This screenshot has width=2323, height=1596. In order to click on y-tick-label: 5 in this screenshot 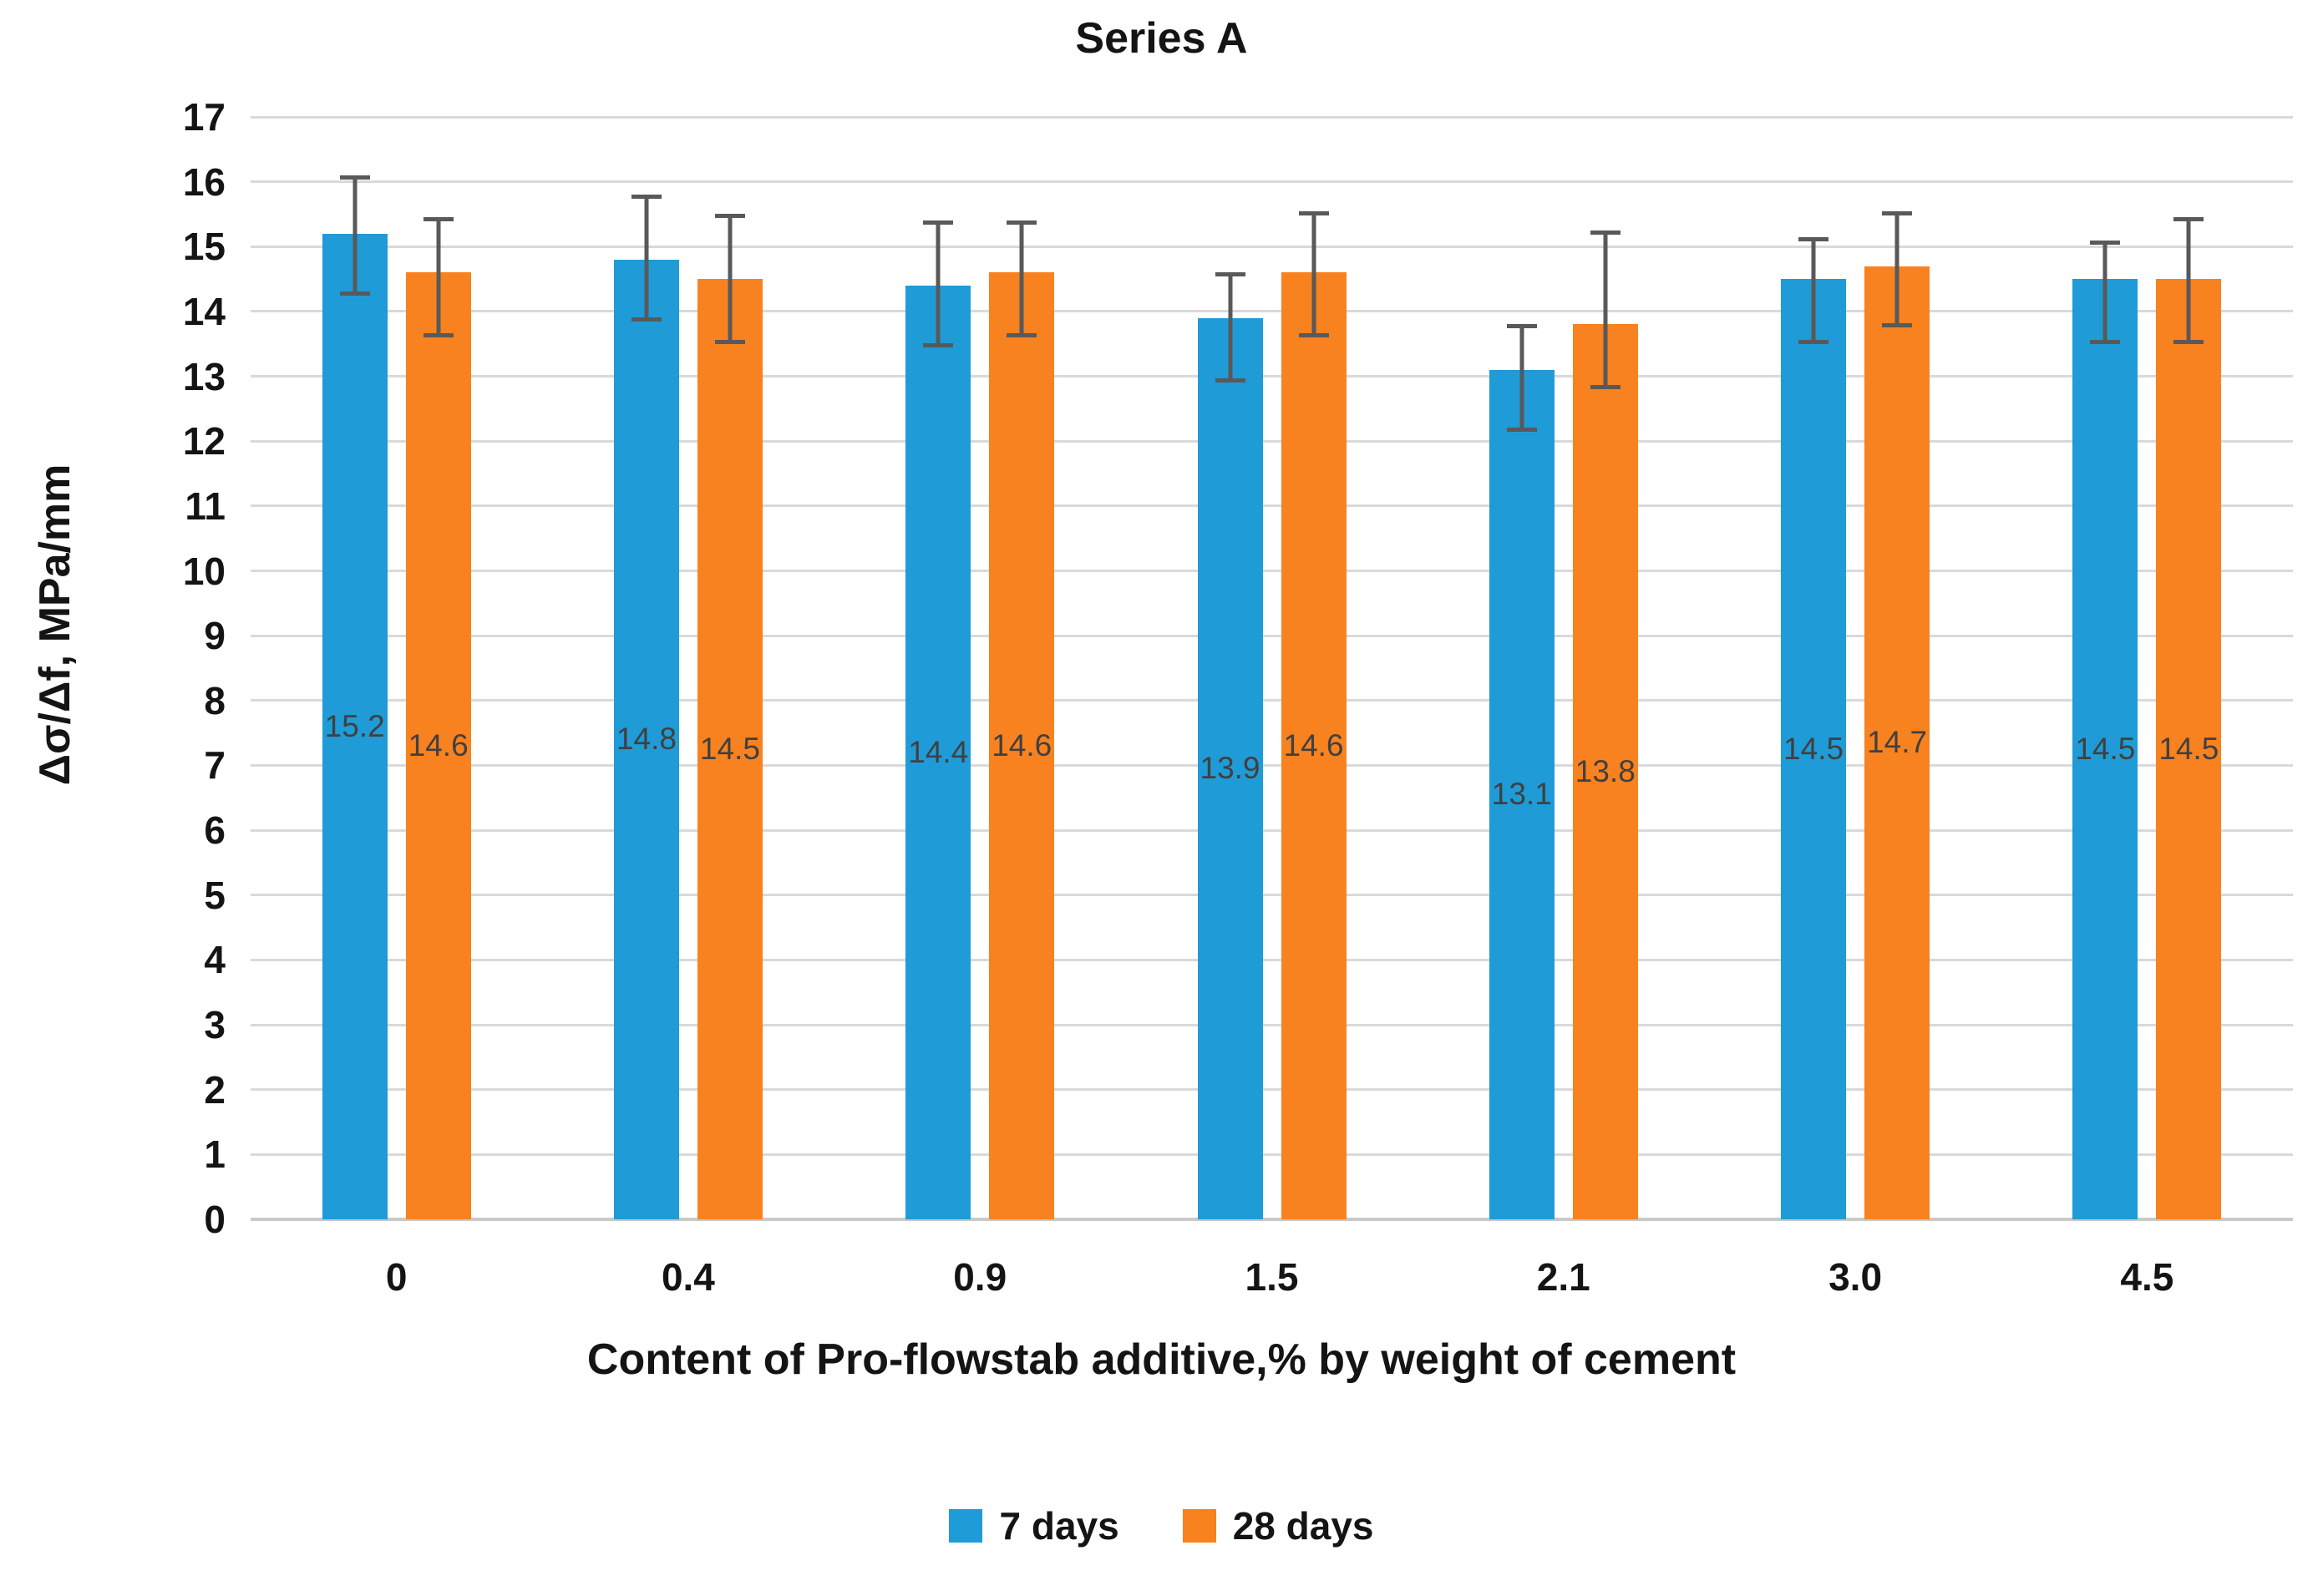, I will do `click(215, 895)`.